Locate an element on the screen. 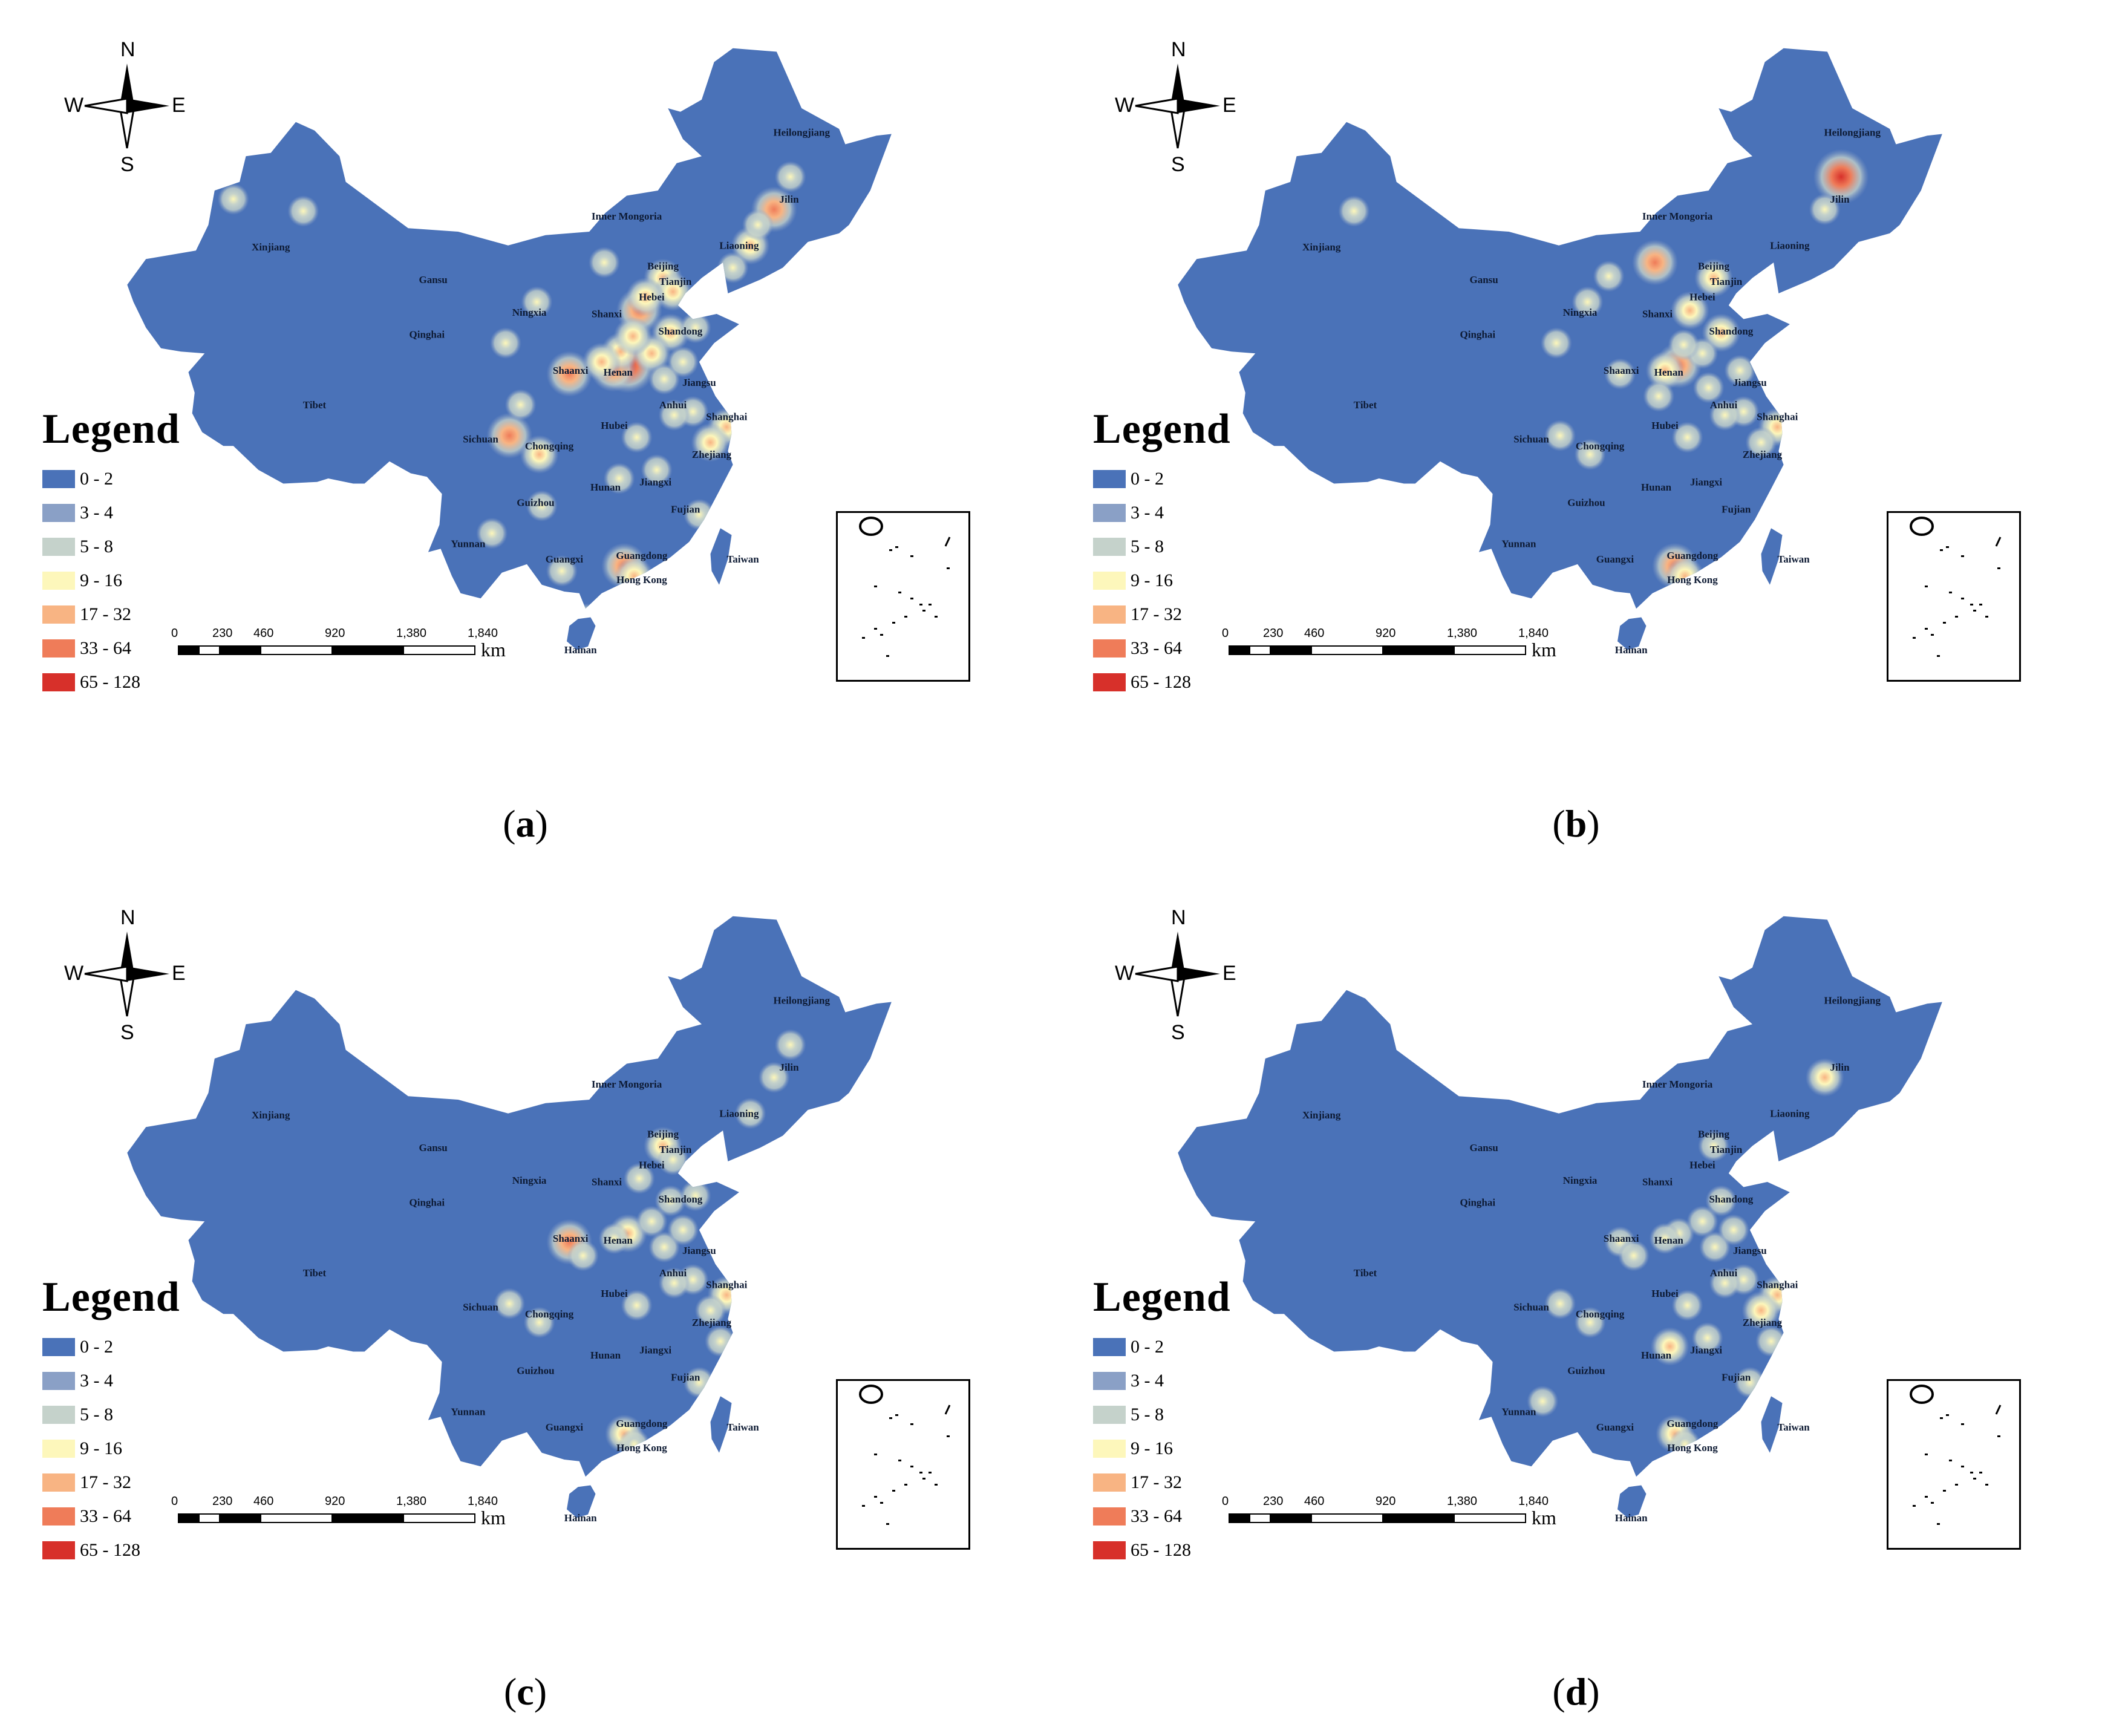 The image size is (2102, 1736). legend-row: 33 - 64 is located at coordinates (111, 648).